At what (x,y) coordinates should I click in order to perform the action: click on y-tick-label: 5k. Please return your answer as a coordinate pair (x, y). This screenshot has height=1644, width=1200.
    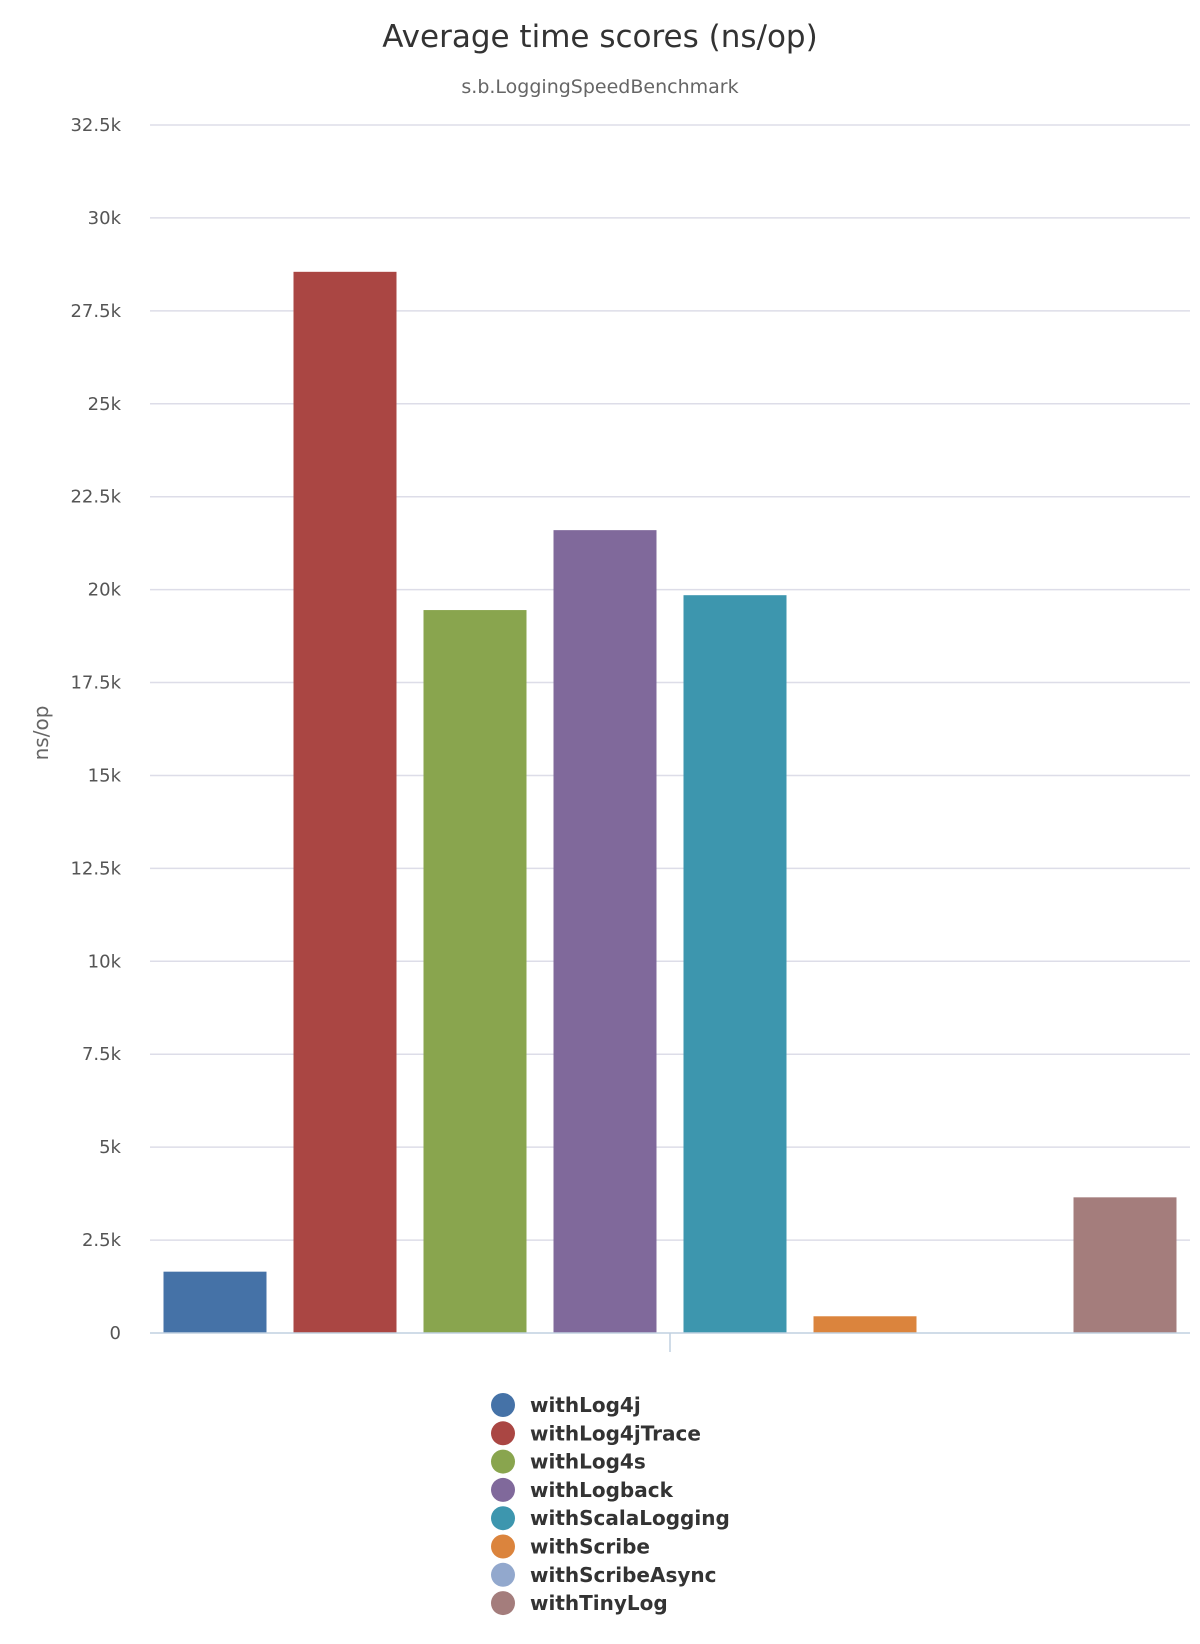
    Looking at the image, I should click on (110, 1147).